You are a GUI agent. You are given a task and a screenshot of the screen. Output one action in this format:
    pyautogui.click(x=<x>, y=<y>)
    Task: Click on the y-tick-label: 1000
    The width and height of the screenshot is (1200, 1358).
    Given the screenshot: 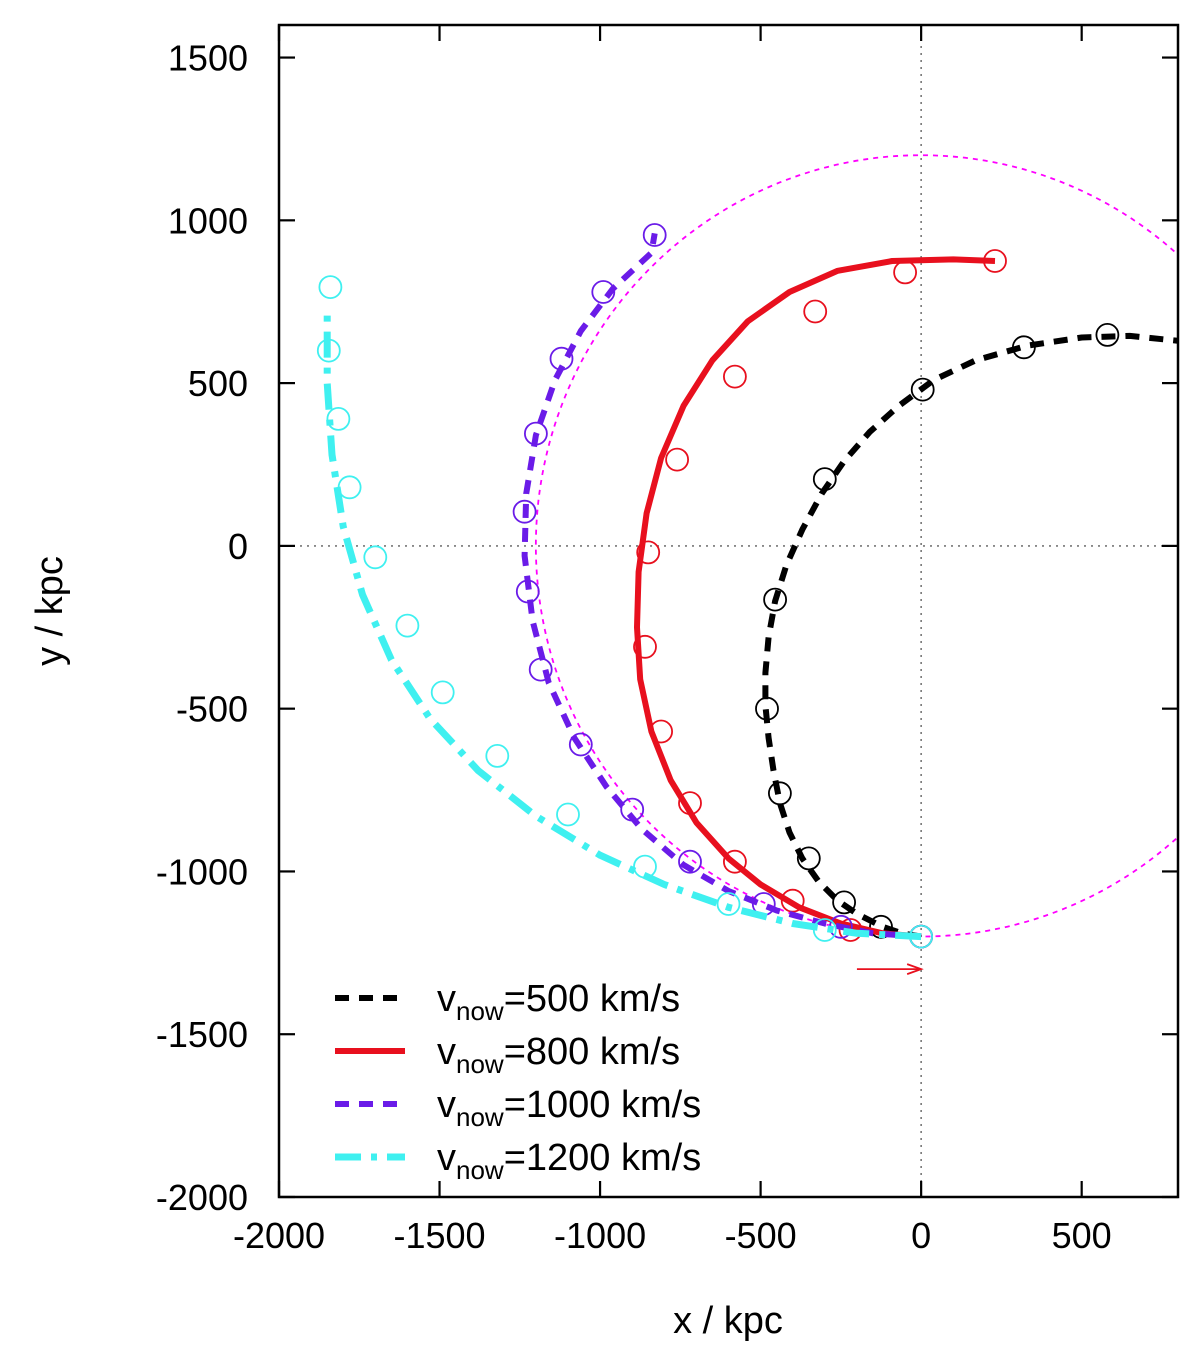 What is the action you would take?
    pyautogui.click(x=208, y=220)
    